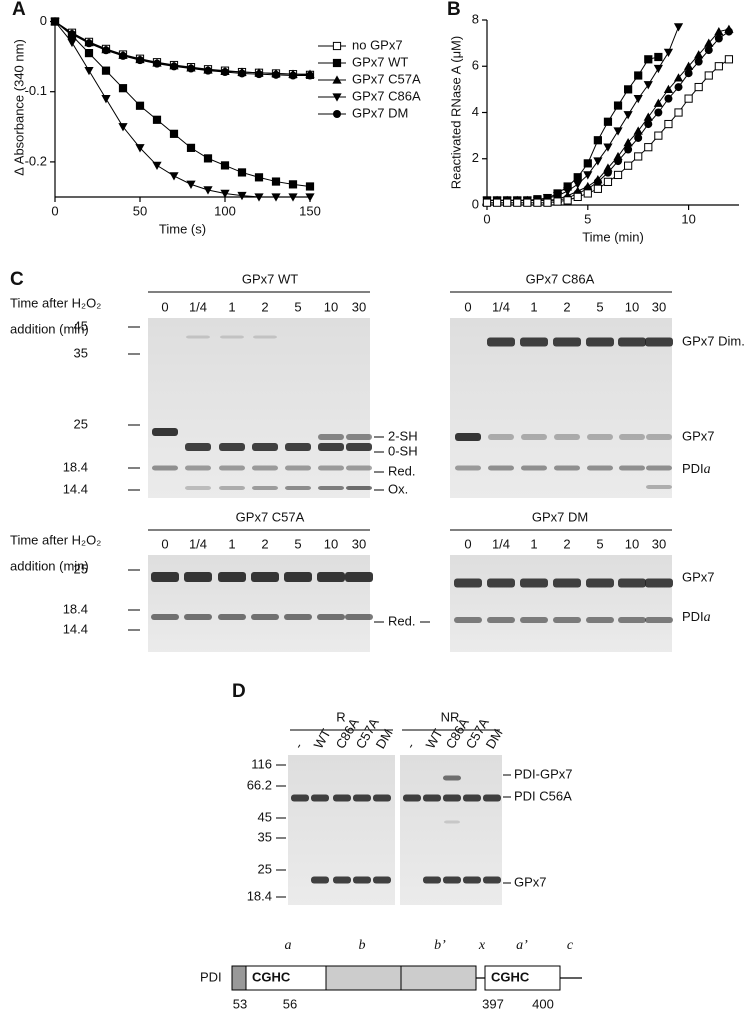 The height and width of the screenshot is (1016, 750). Describe the element at coordinates (363, 978) in the screenshot. I see `b-box` at that location.